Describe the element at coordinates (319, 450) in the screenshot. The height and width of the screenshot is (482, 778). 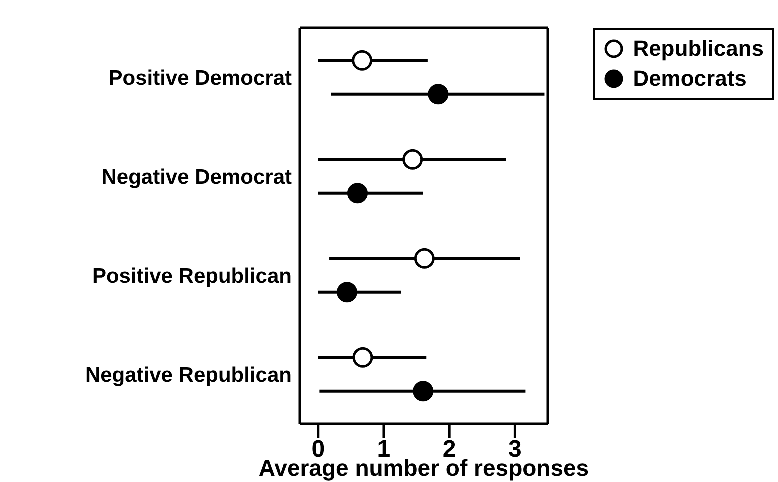
I see `x-tick-label: 0` at that location.